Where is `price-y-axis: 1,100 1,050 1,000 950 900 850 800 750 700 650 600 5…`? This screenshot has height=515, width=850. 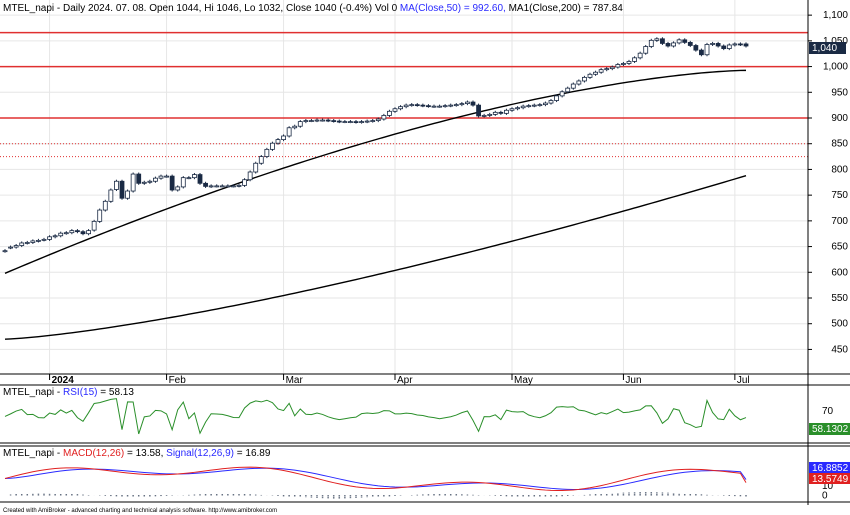 price-y-axis: 1,100 1,050 1,000 950 900 850 800 750 700 650 600 5… is located at coordinates (828, 182).